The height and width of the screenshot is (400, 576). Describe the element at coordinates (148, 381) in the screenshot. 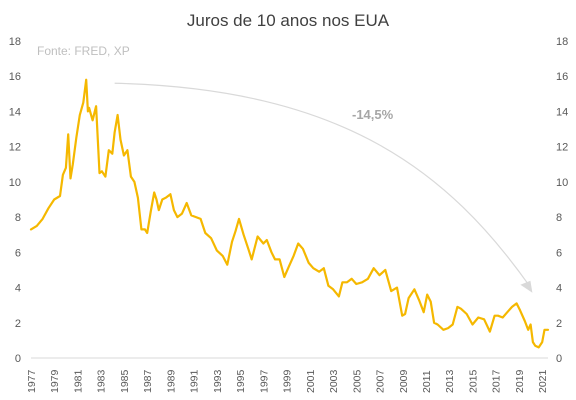

I see `x-tick-label: 1987` at that location.